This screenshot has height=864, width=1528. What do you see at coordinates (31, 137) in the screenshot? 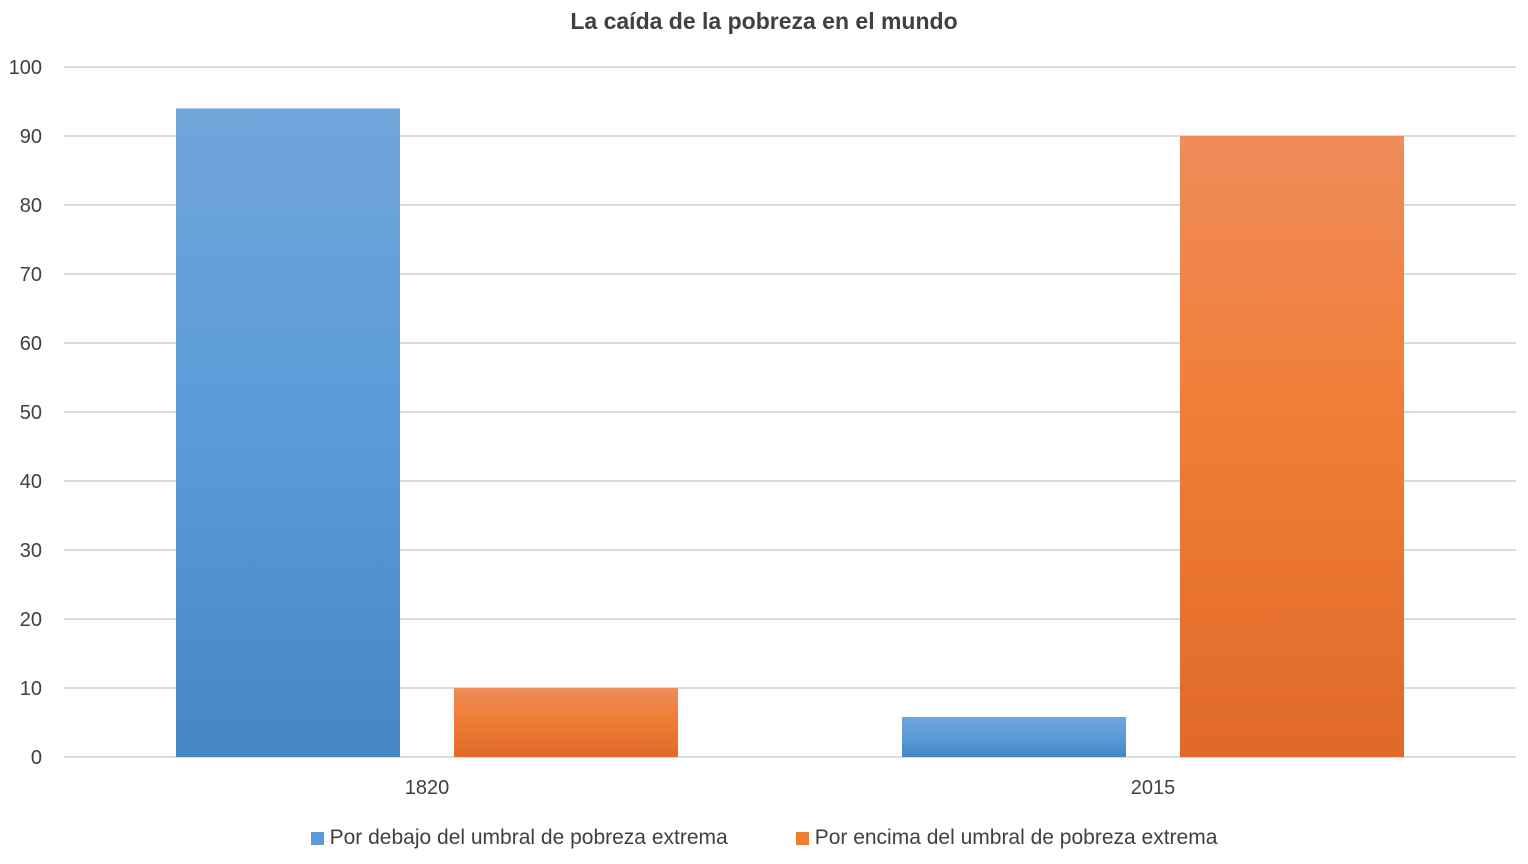
I see `y-tick-label: 90` at bounding box center [31, 137].